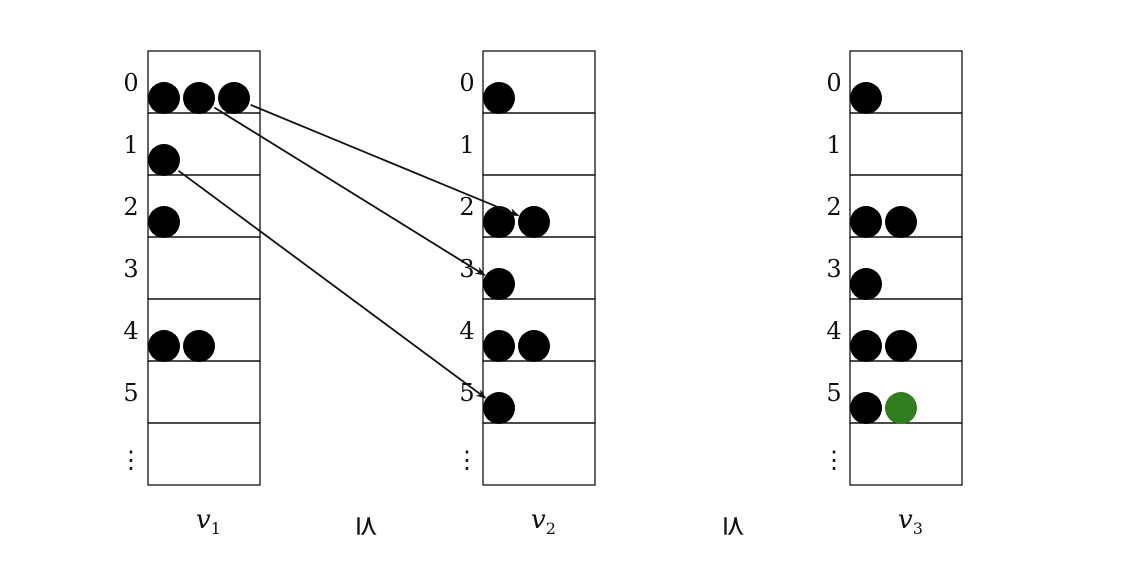 This screenshot has width=1136, height=567. What do you see at coordinates (551, 528) in the screenshot?
I see `column-label-subscript: 2` at bounding box center [551, 528].